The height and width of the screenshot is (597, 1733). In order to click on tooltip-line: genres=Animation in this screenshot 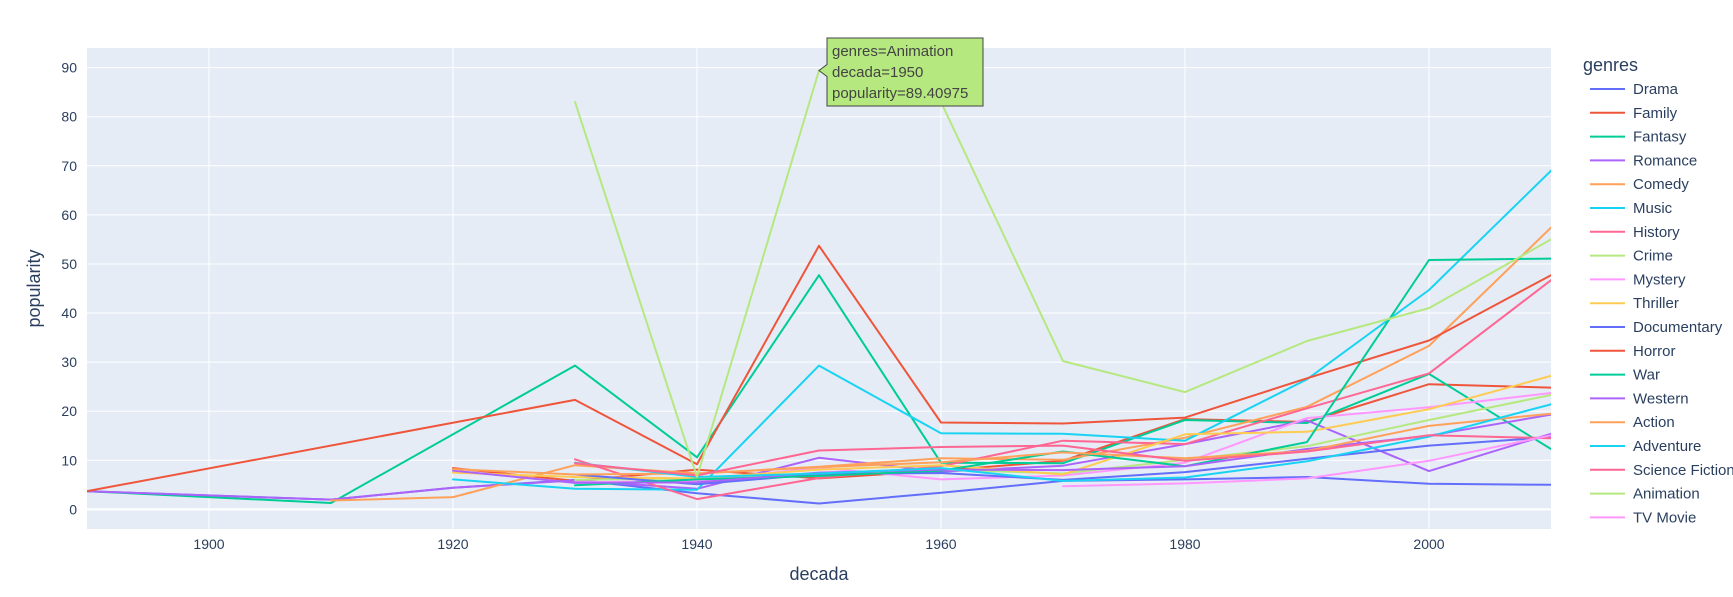, I will do `click(892, 51)`.